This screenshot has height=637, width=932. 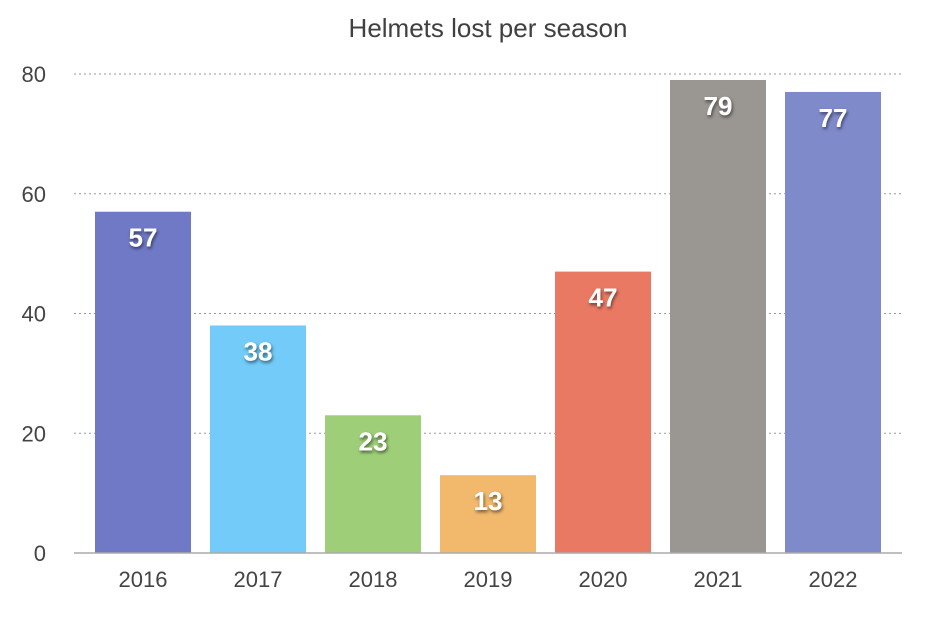 I want to click on y-tick-label: 20, so click(x=34, y=433).